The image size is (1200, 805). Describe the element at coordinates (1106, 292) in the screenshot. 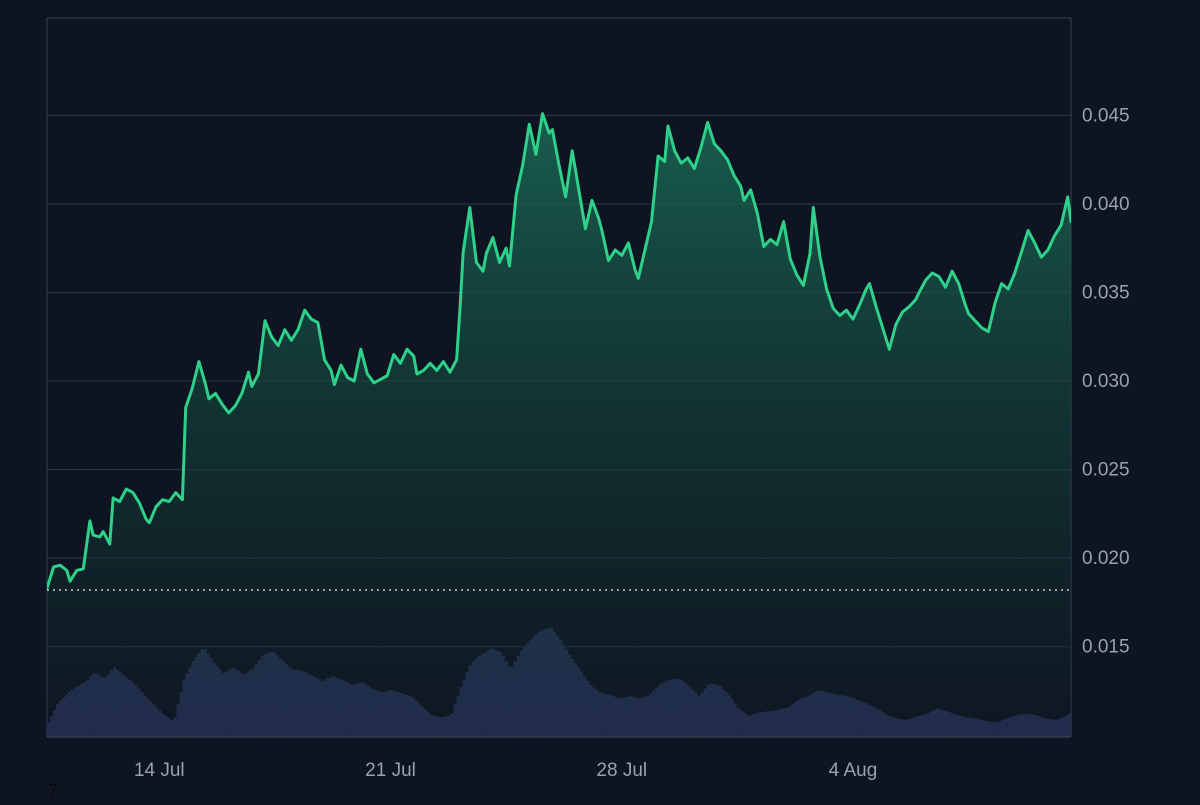

I see `y-tick-label: 0.035` at that location.